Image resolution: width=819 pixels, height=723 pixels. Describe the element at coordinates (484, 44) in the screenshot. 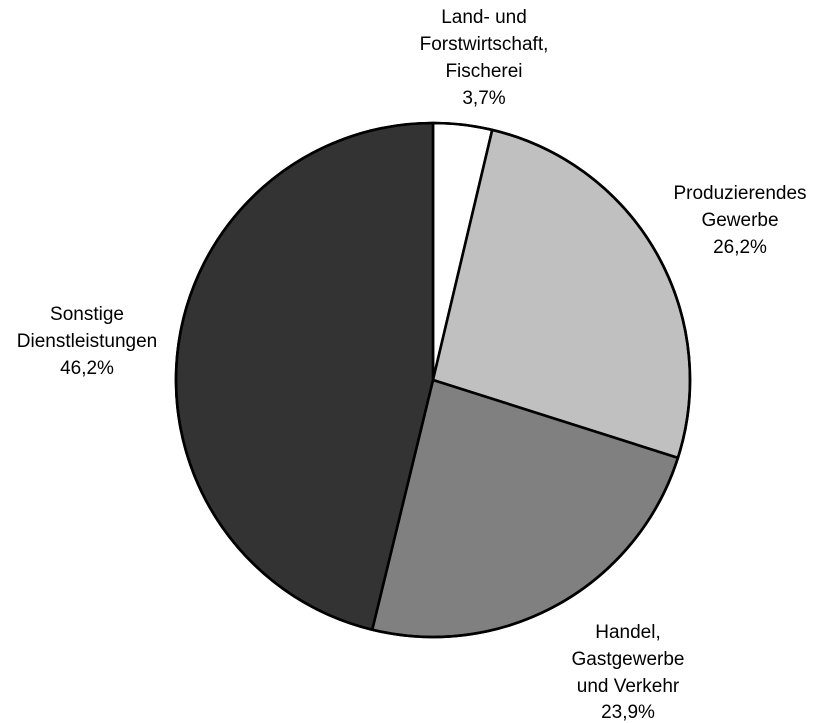

I see `label-line: Forstwirtschaft,` at that location.